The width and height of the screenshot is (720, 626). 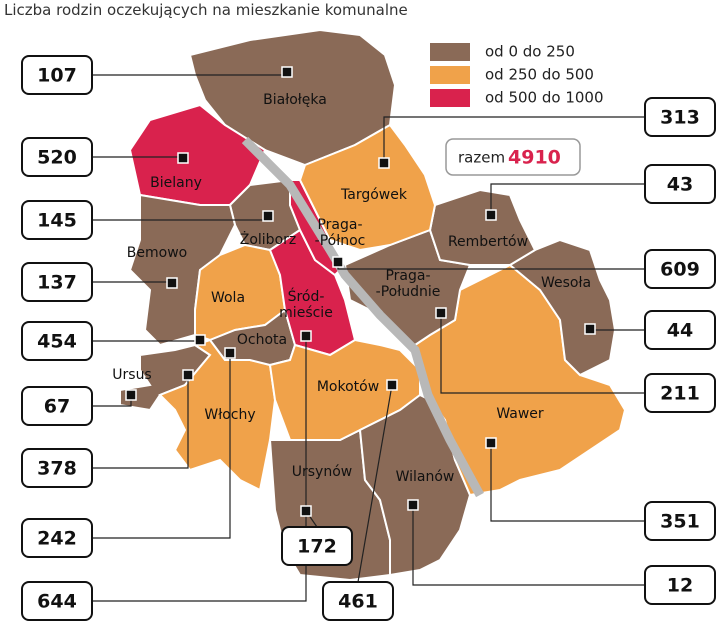 I want to click on district-value: 378, so click(x=57, y=469).